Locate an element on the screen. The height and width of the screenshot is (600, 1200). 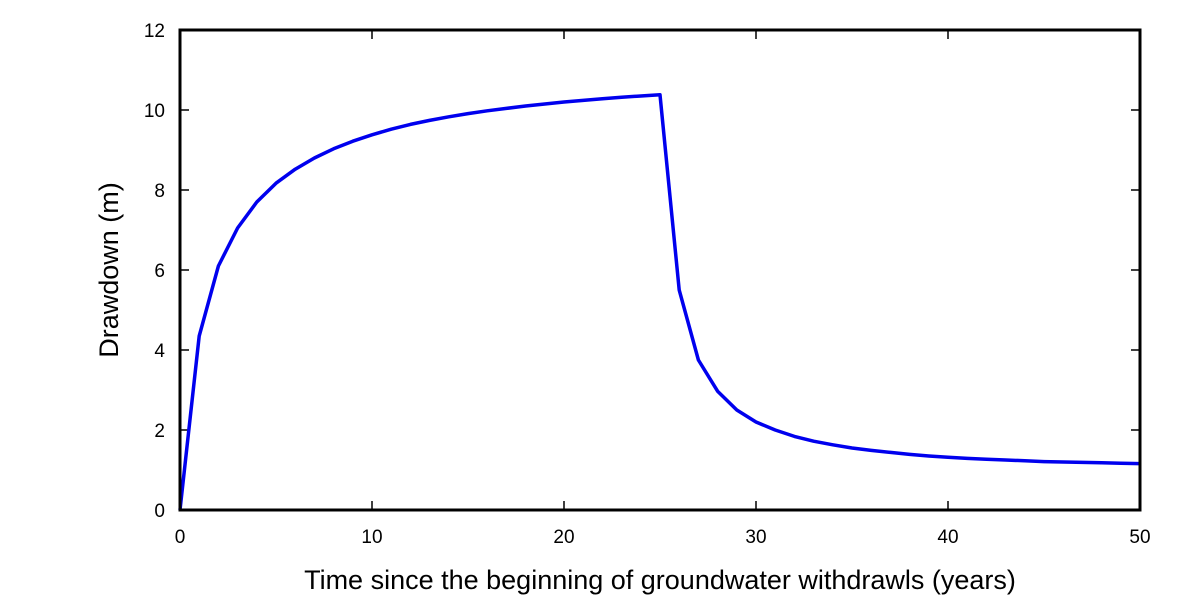
x-tick-label-5: 50 is located at coordinates (1139, 537).